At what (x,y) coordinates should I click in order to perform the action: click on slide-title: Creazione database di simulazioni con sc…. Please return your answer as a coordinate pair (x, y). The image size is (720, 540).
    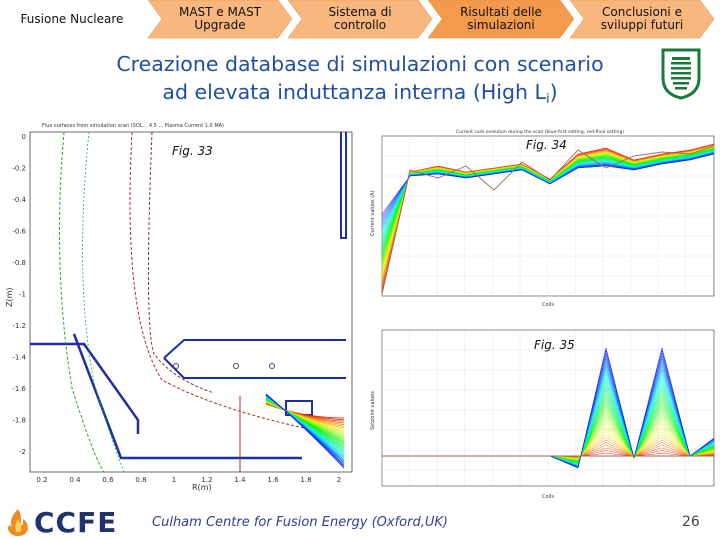
    Looking at the image, I should click on (360, 82).